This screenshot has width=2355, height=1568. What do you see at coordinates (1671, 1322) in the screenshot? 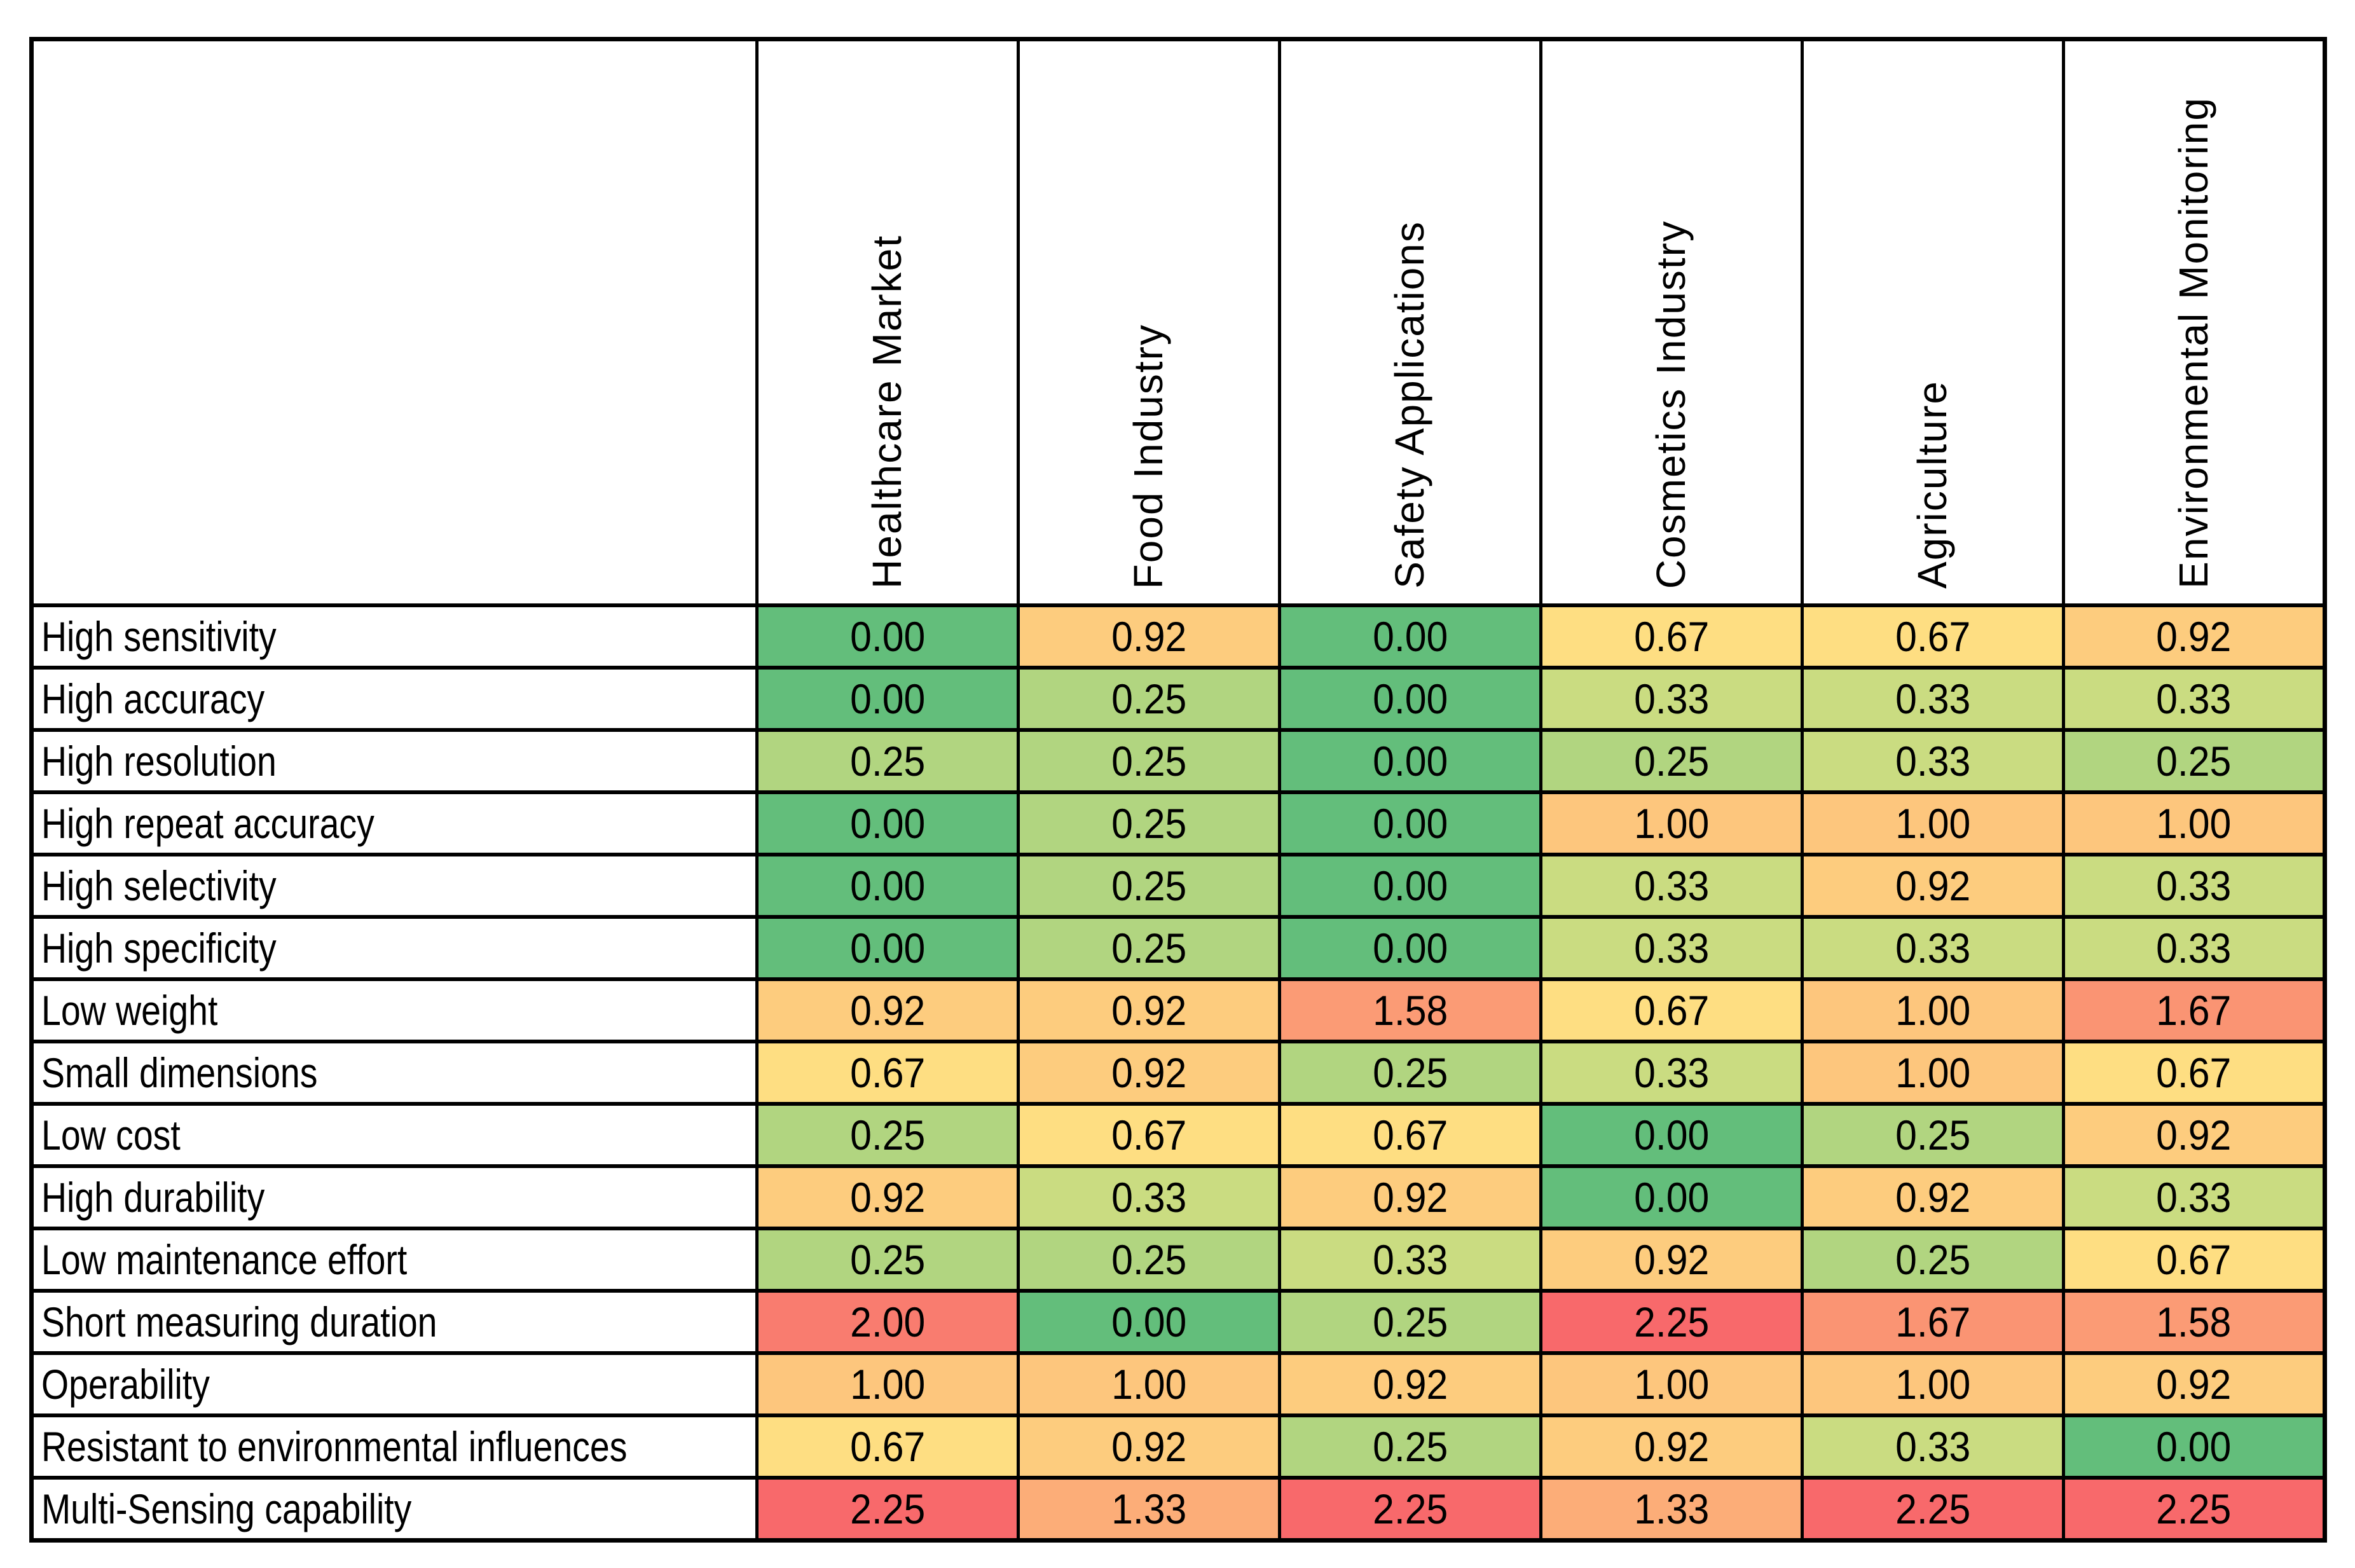
I see `heatmap-cell-short-measuring-duration--cosmetics-industry: 2.25` at bounding box center [1671, 1322].